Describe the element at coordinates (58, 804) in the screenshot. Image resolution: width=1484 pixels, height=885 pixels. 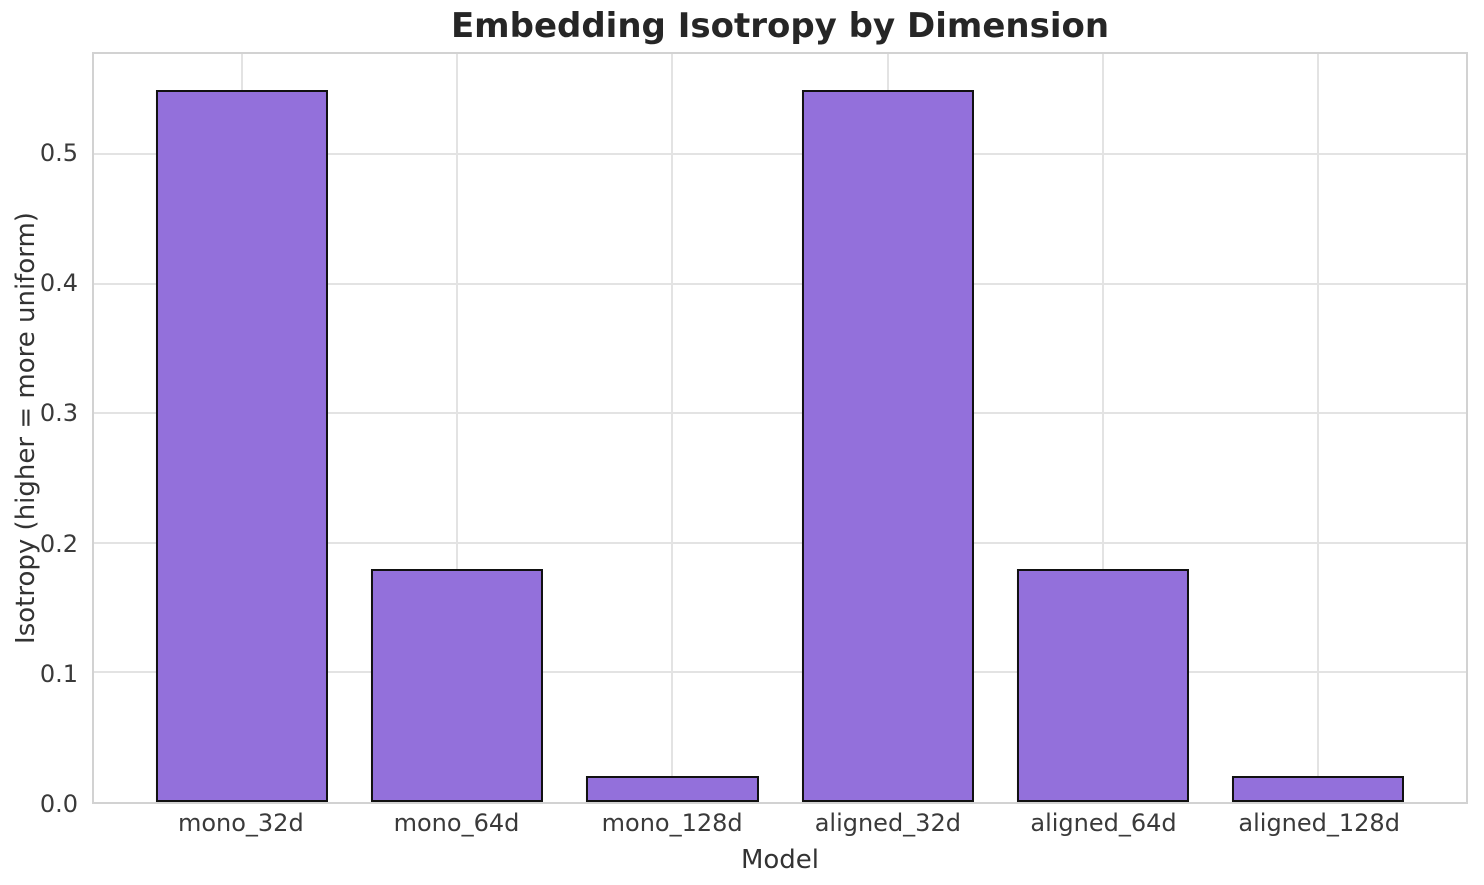
I see `y-tick-label: 0.0` at that location.